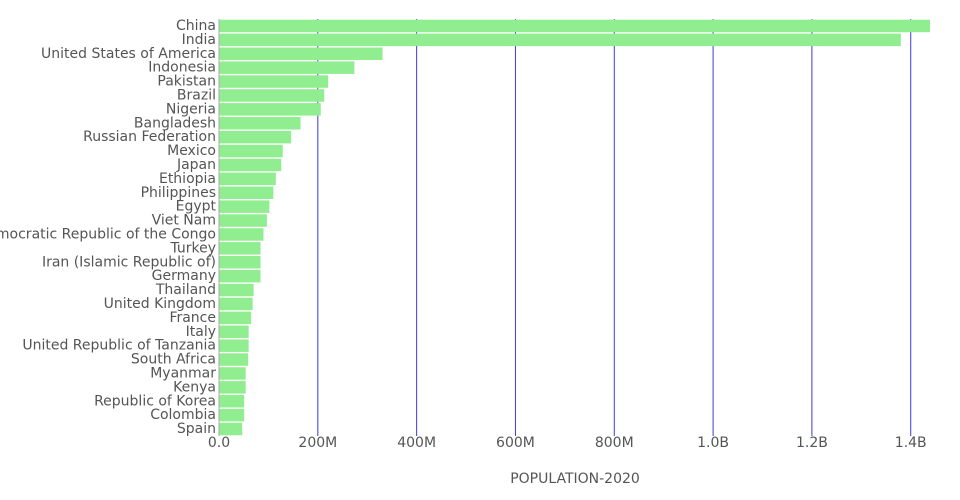 The height and width of the screenshot is (500, 960). I want to click on y-tick-label: Pakistan, so click(186, 82).